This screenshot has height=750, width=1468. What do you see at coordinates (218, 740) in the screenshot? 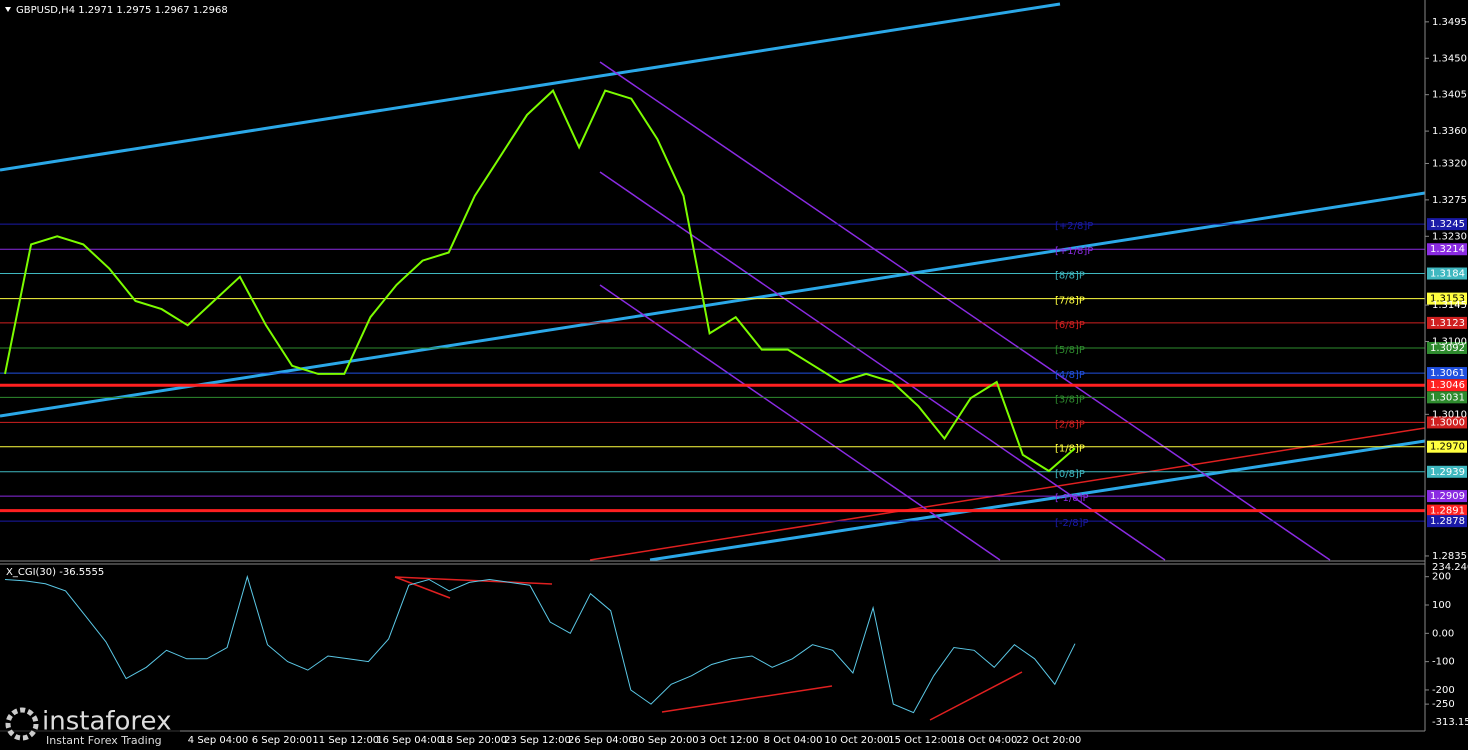
I see `x-tick-label: 4 Sep 04:00` at bounding box center [218, 740].